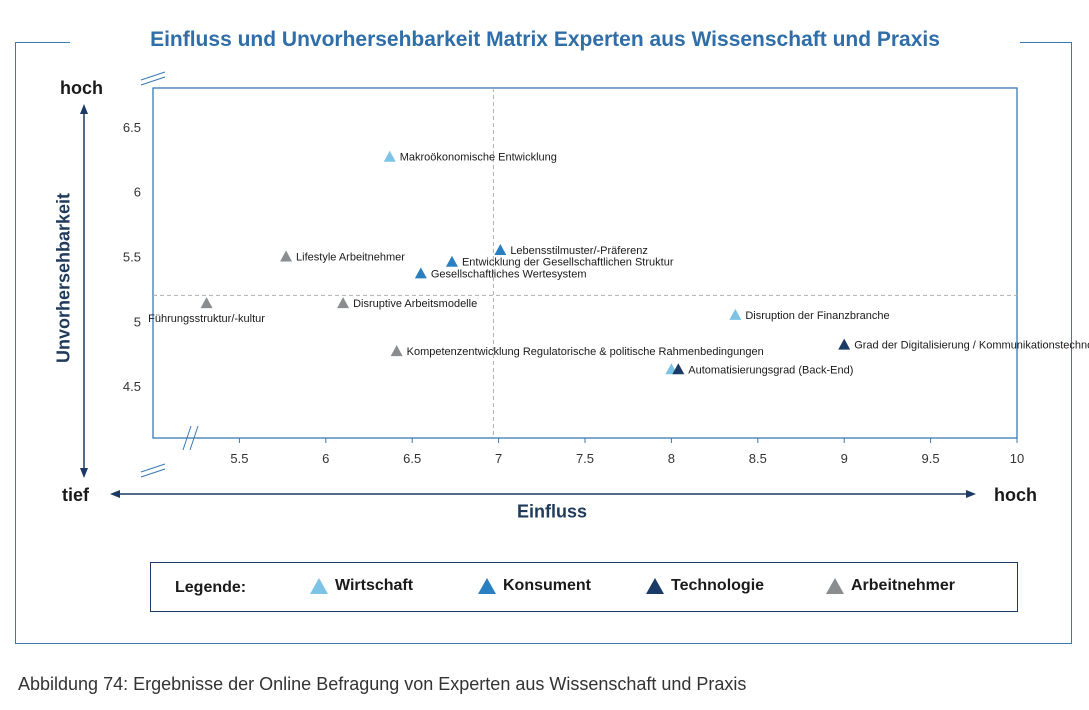 This screenshot has width=1089, height=710. What do you see at coordinates (206, 319) in the screenshot?
I see `data-point-label: Führungsstruktur/-kultur` at bounding box center [206, 319].